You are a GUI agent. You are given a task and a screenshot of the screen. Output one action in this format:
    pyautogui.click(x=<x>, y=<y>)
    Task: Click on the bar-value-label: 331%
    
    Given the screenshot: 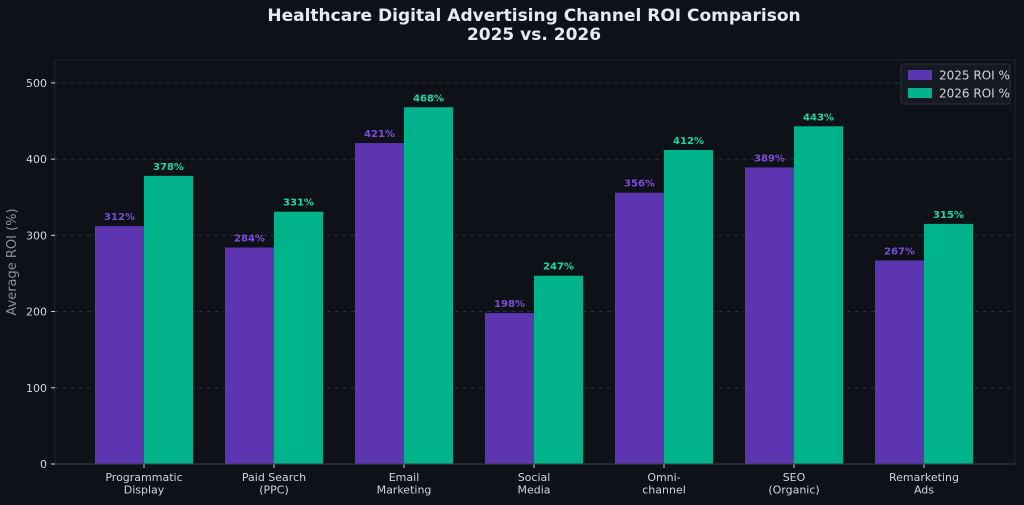 What is the action you would take?
    pyautogui.click(x=298, y=203)
    